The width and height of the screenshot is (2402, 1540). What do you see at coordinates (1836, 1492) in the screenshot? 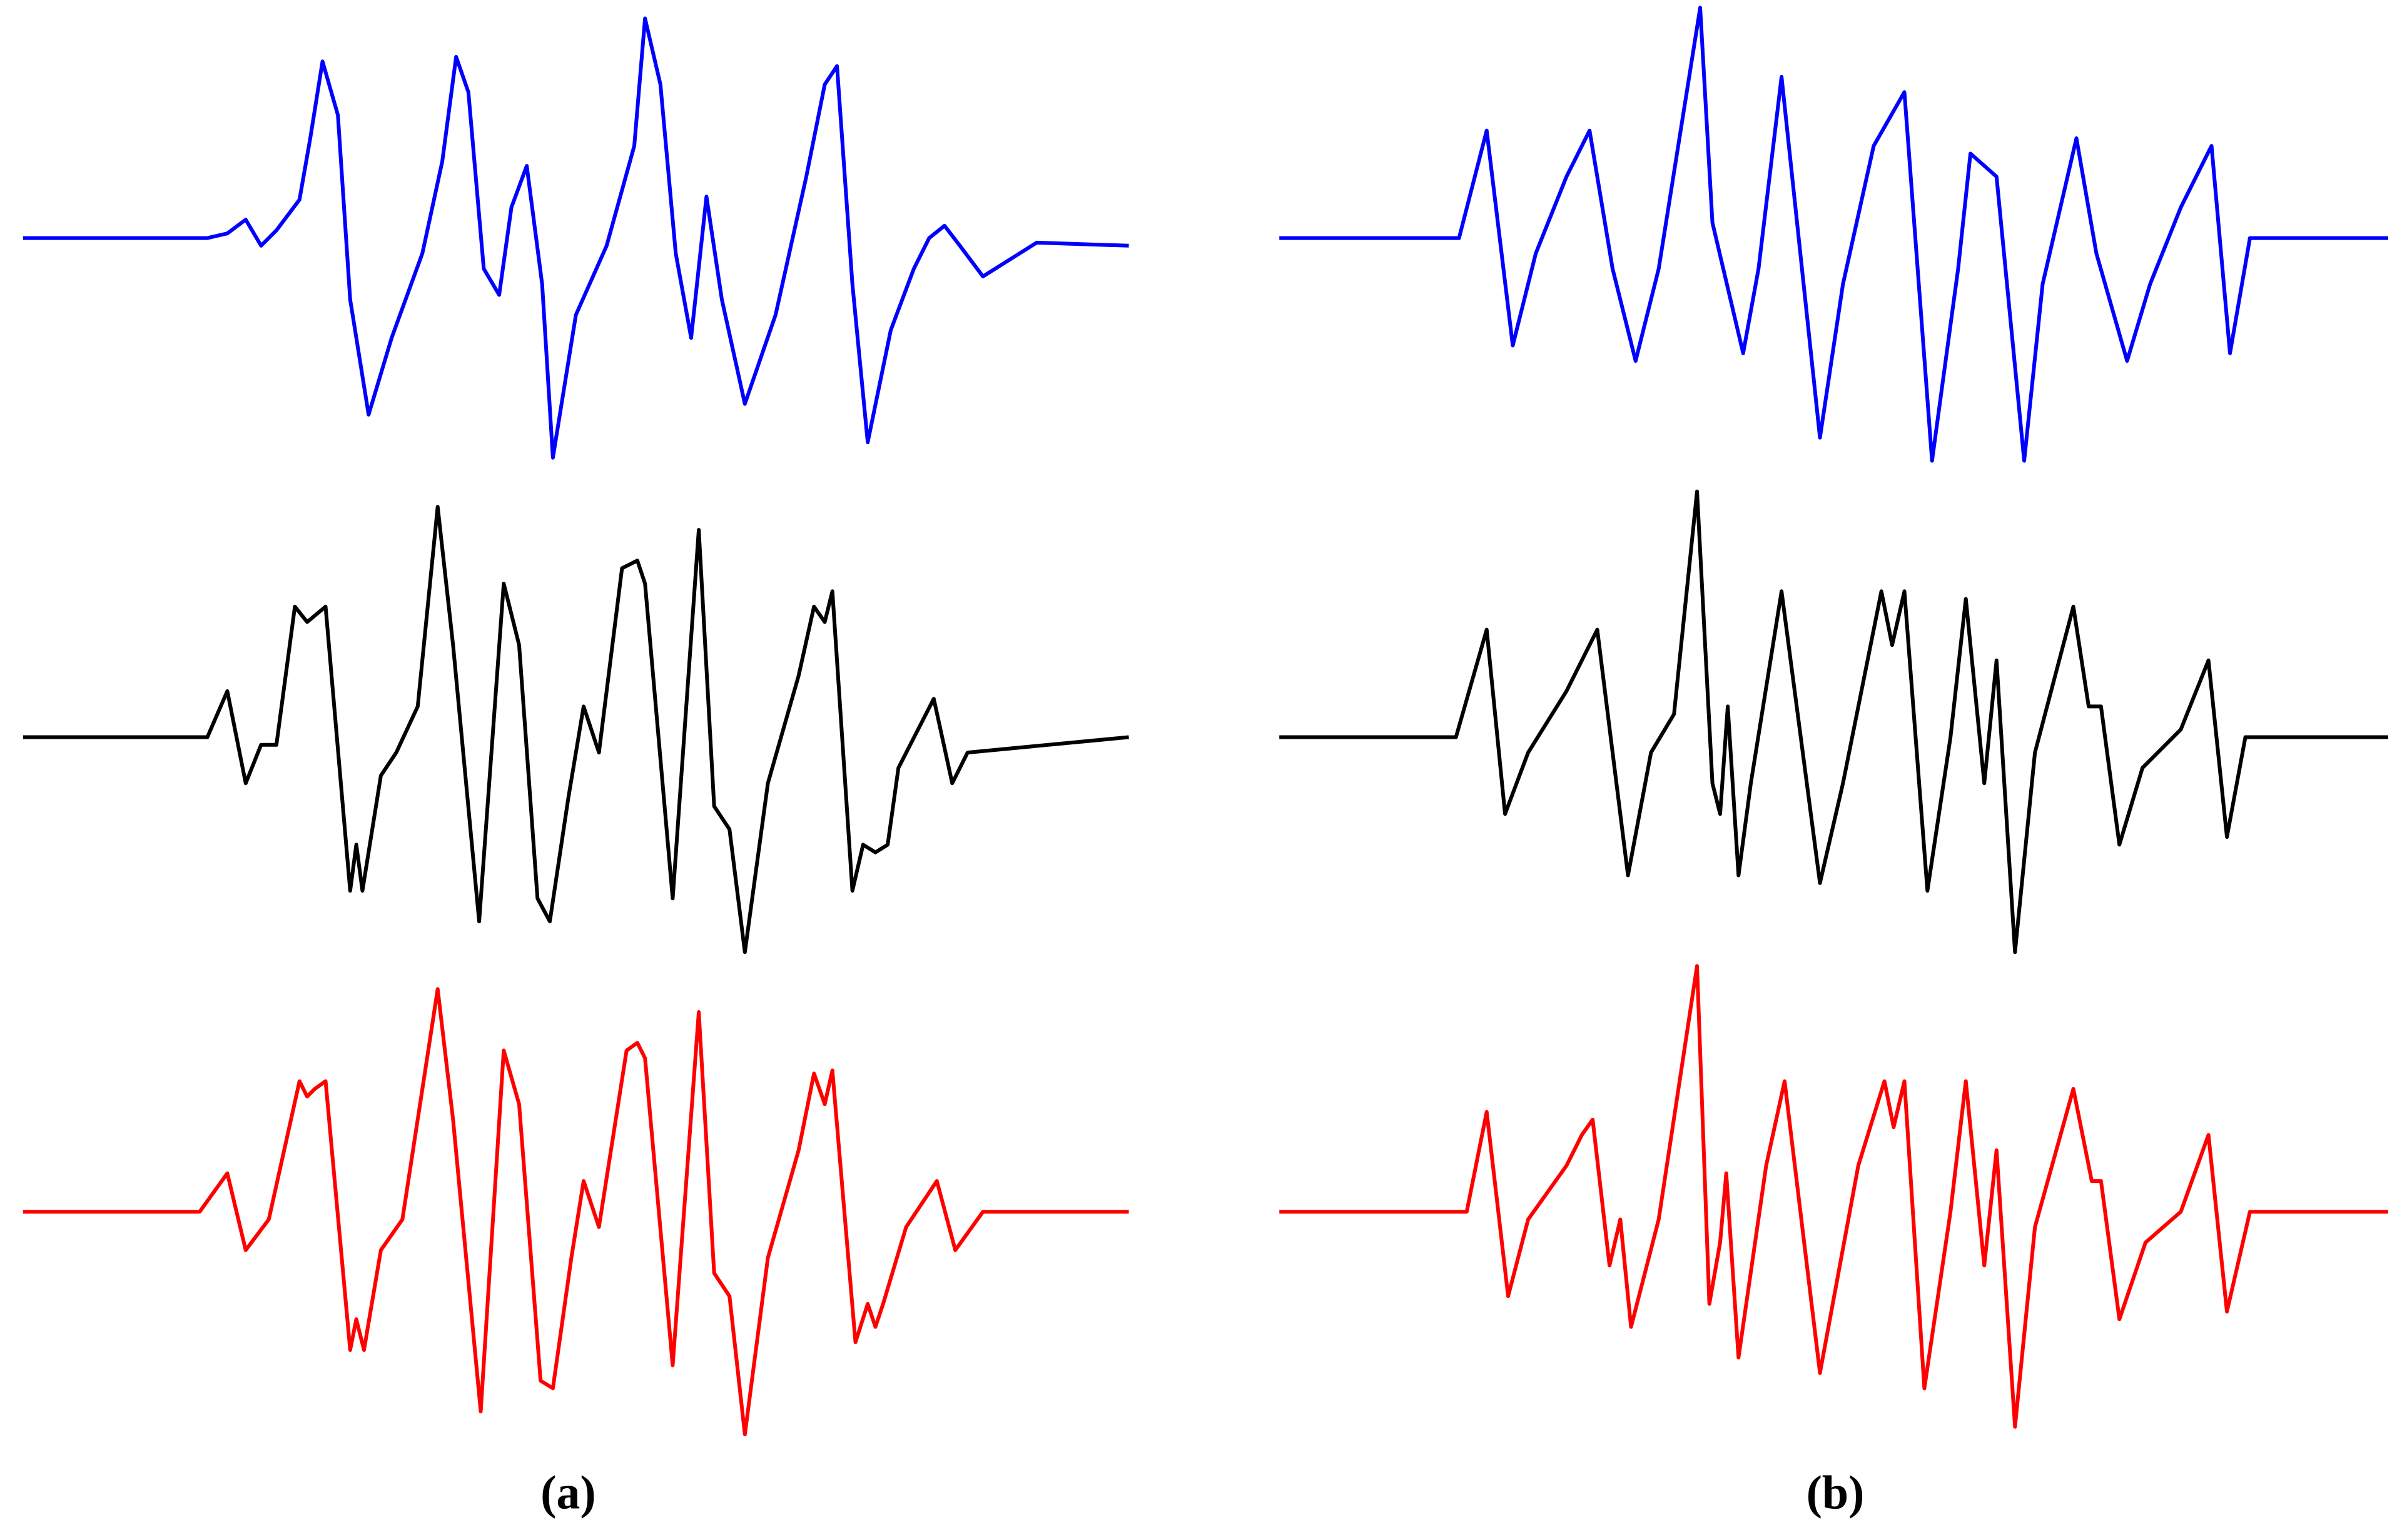
I see `panel-label: (b)` at bounding box center [1836, 1492].